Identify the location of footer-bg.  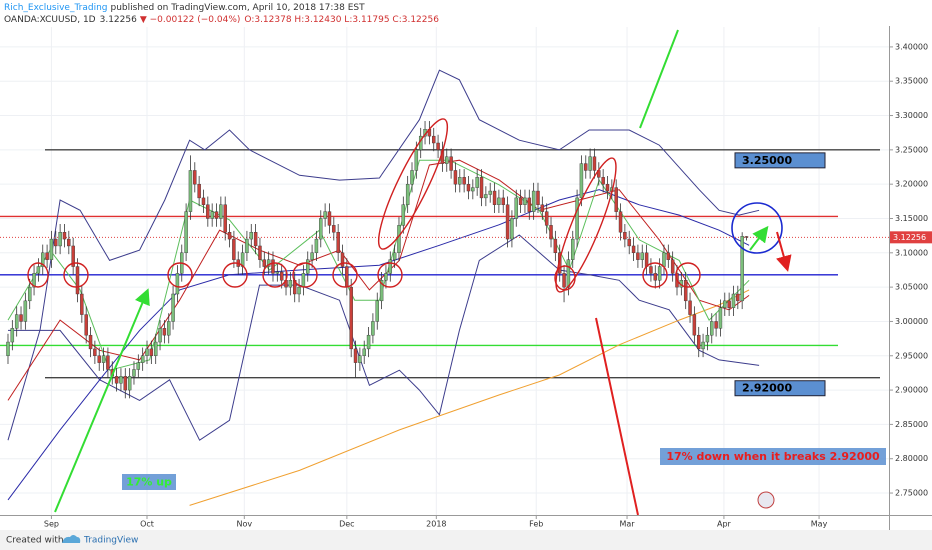
(466, 540).